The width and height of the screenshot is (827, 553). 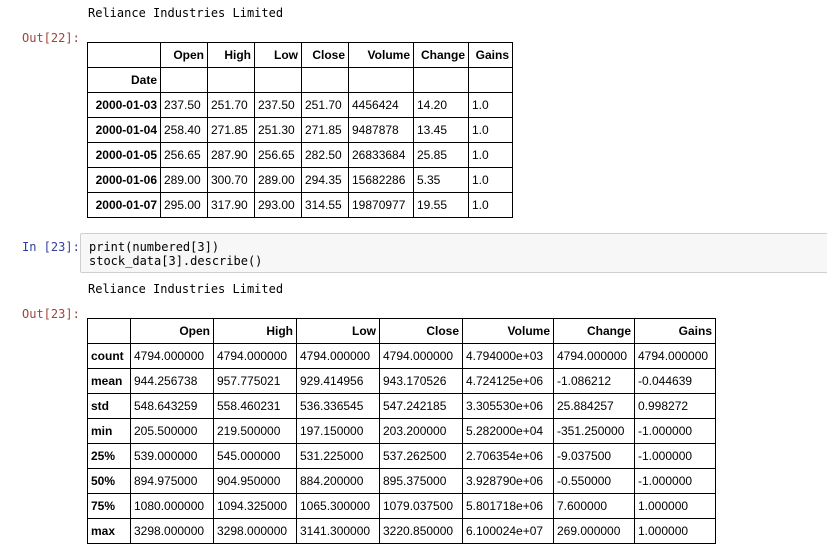 I want to click on table-cell: 539.000000, so click(x=172, y=456).